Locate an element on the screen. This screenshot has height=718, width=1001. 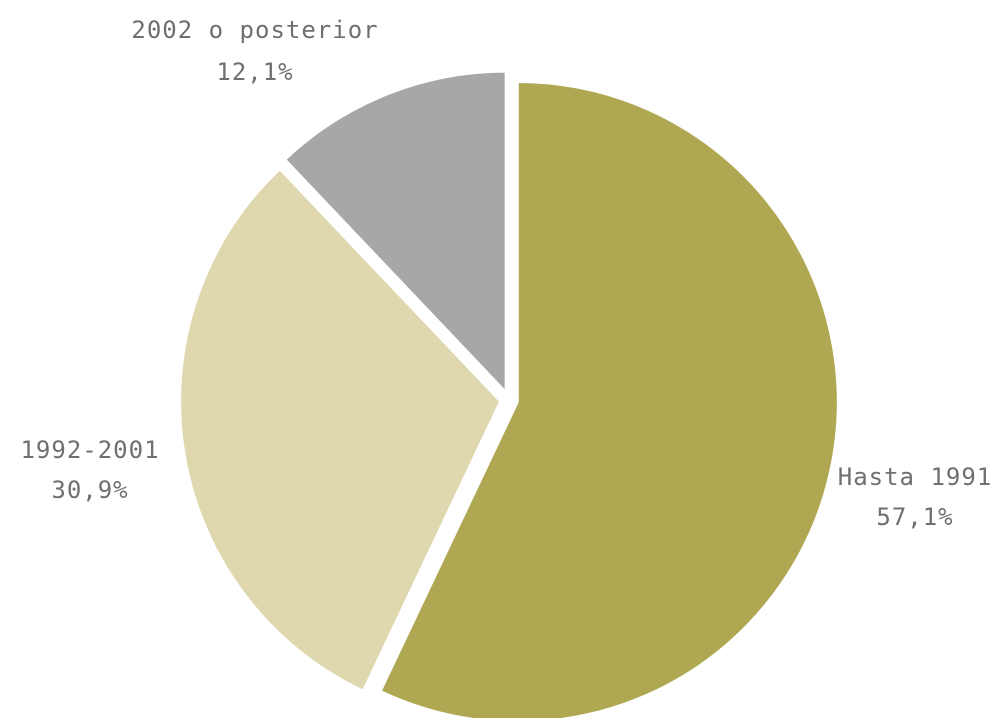
slice-value-2002-o-posterior: 12,1% is located at coordinates (254, 72).